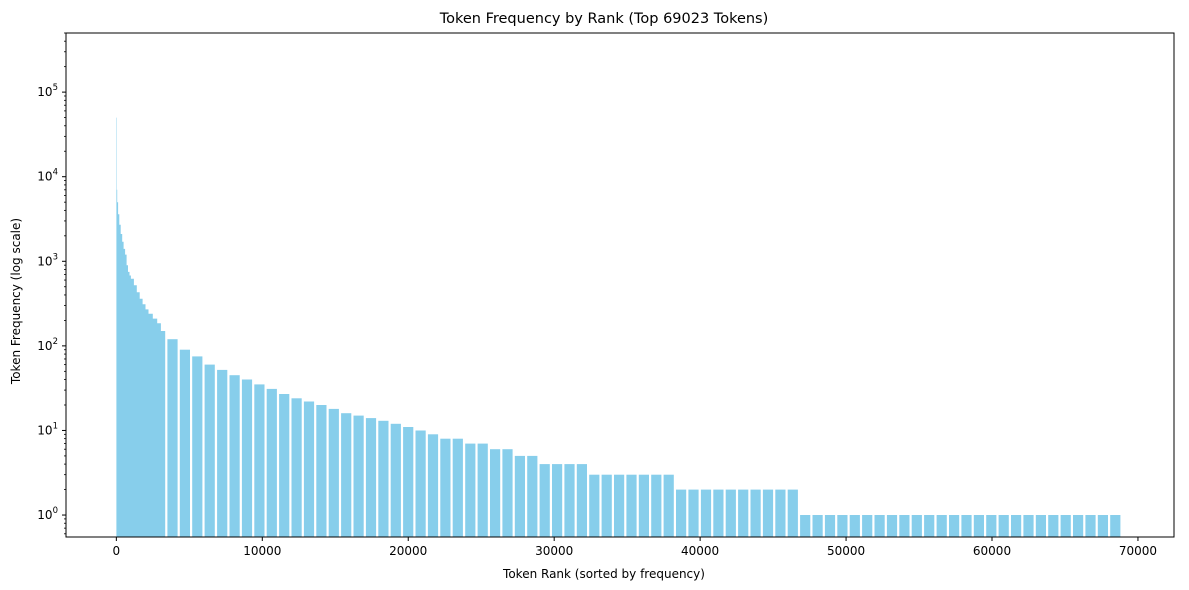 The image size is (1189, 590). Describe the element at coordinates (47, 429) in the screenshot. I see `y-tick-label: 10¹` at that location.